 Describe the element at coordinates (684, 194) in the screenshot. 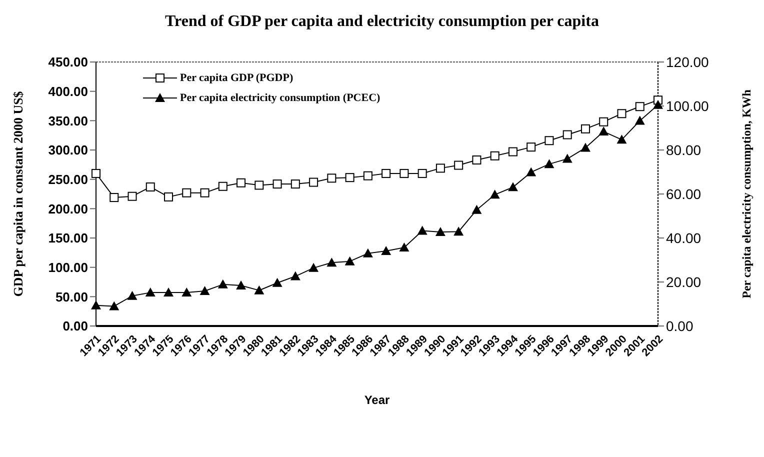

I see `y2-tick-label: 60.00` at that location.